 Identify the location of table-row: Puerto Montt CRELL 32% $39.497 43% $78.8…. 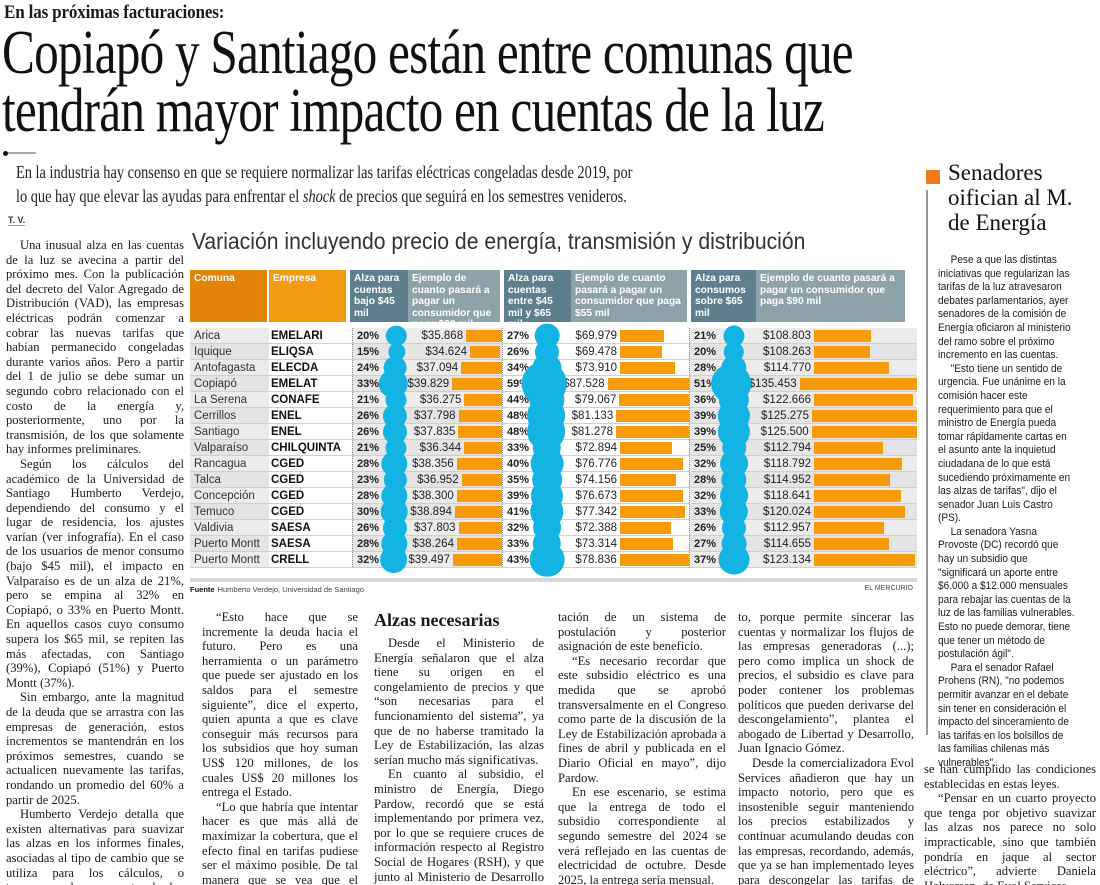
(553, 559).